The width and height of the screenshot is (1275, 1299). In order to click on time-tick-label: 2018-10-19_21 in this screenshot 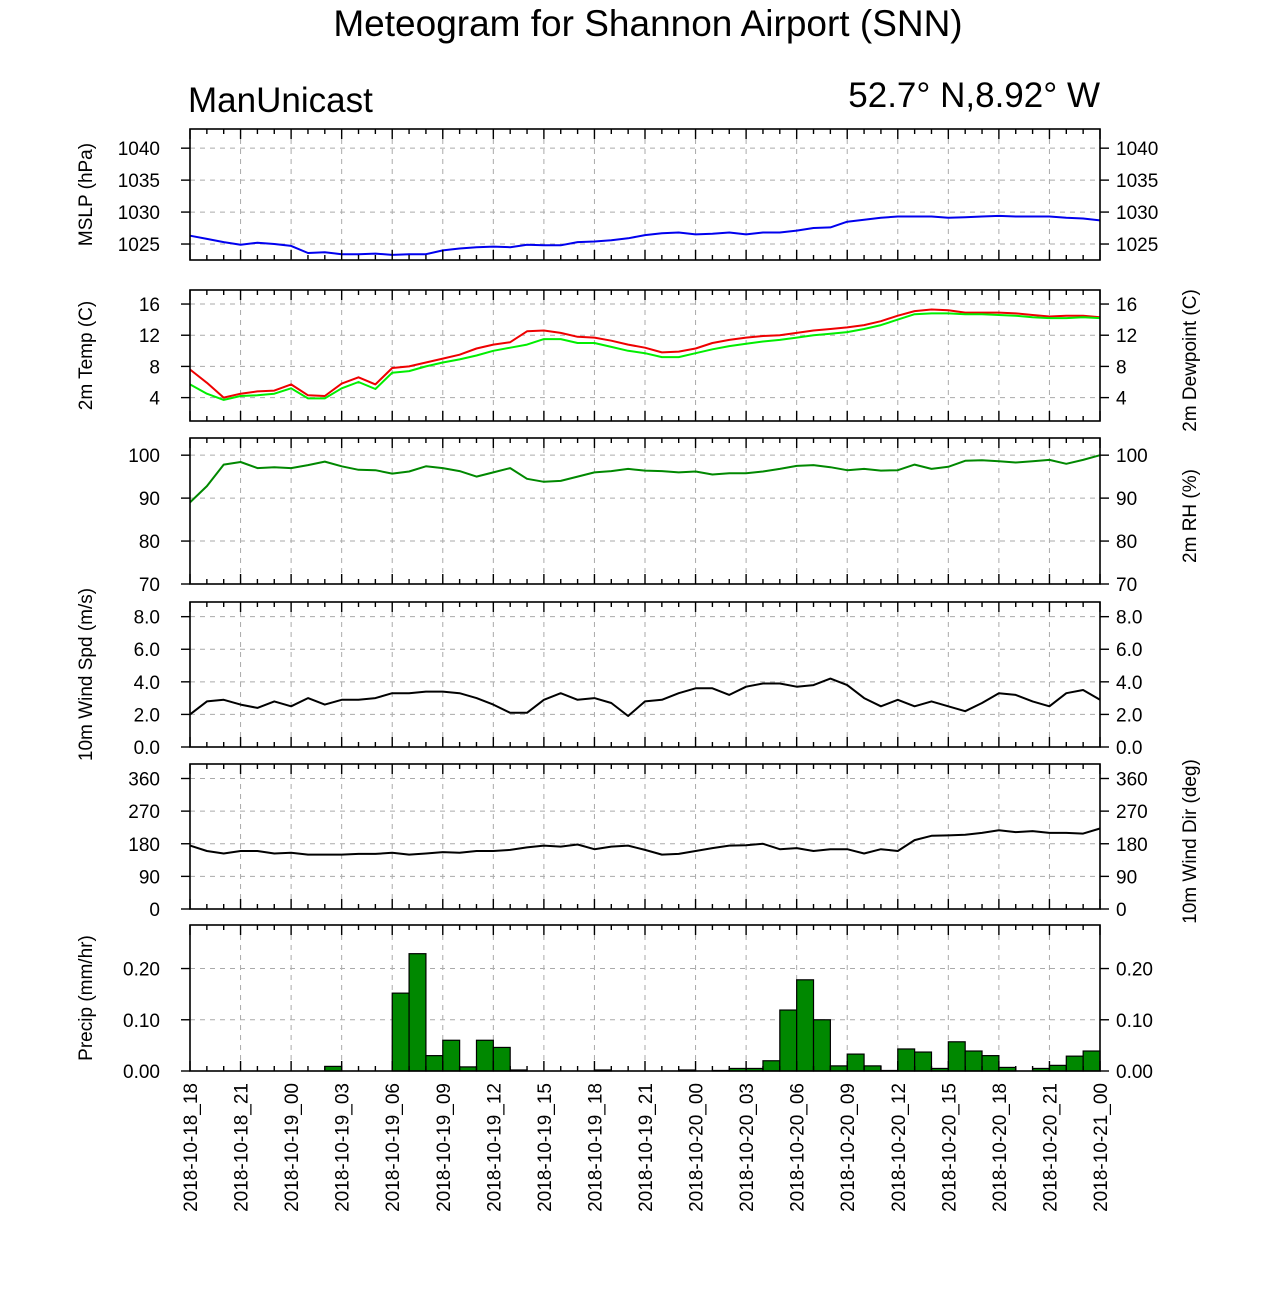, I will do `click(646, 1147)`.